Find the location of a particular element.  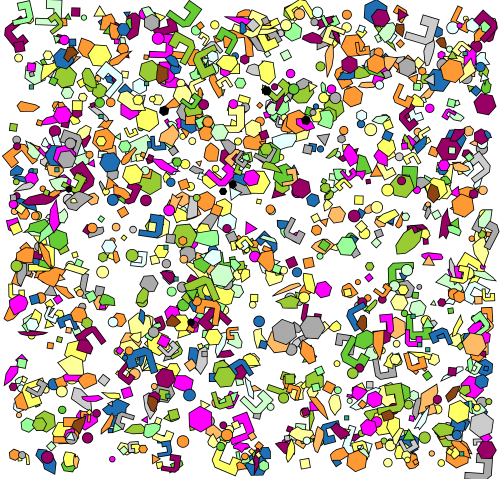

black-hexagon is located at coordinates (223, 191).